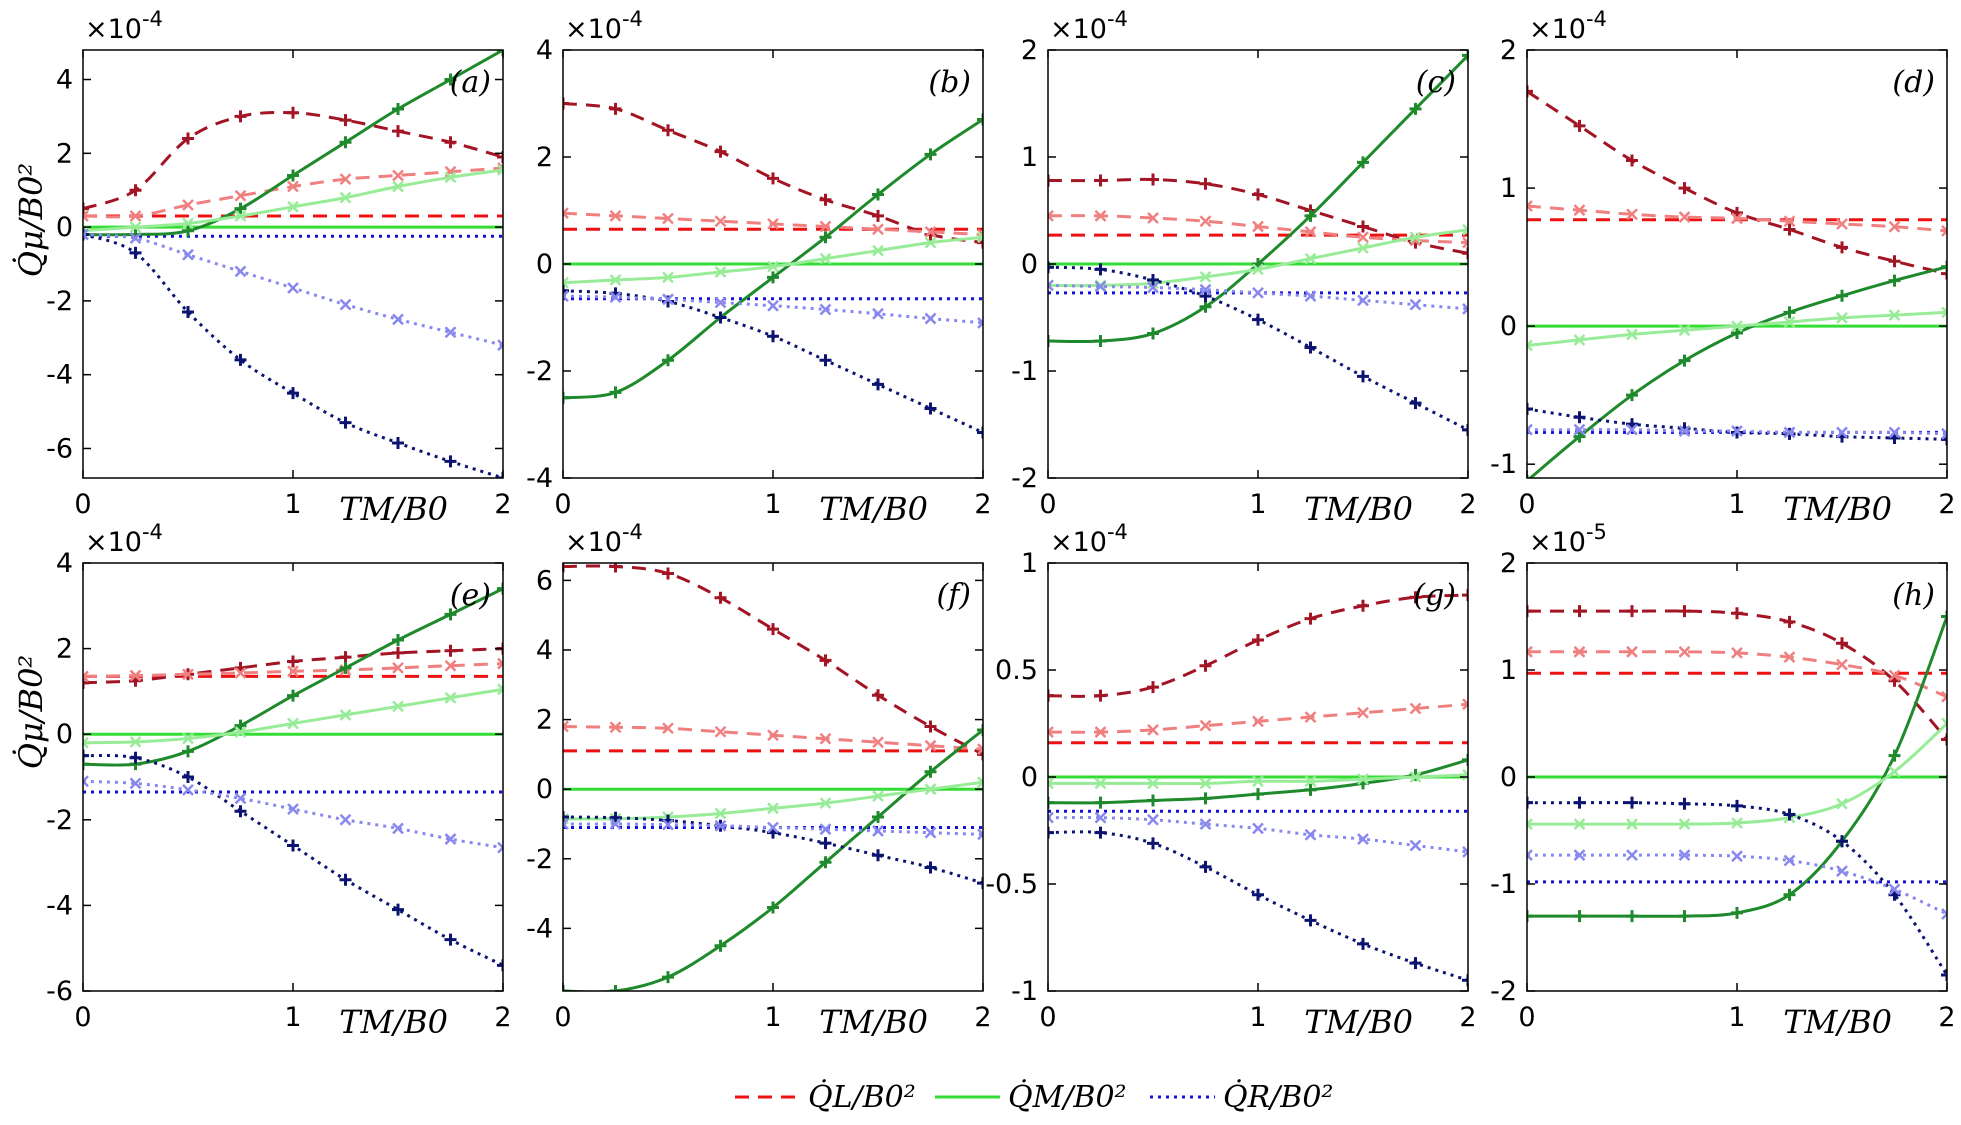 This screenshot has height=1125, width=1961. I want to click on series-line-M_plus, so click(1737, 371).